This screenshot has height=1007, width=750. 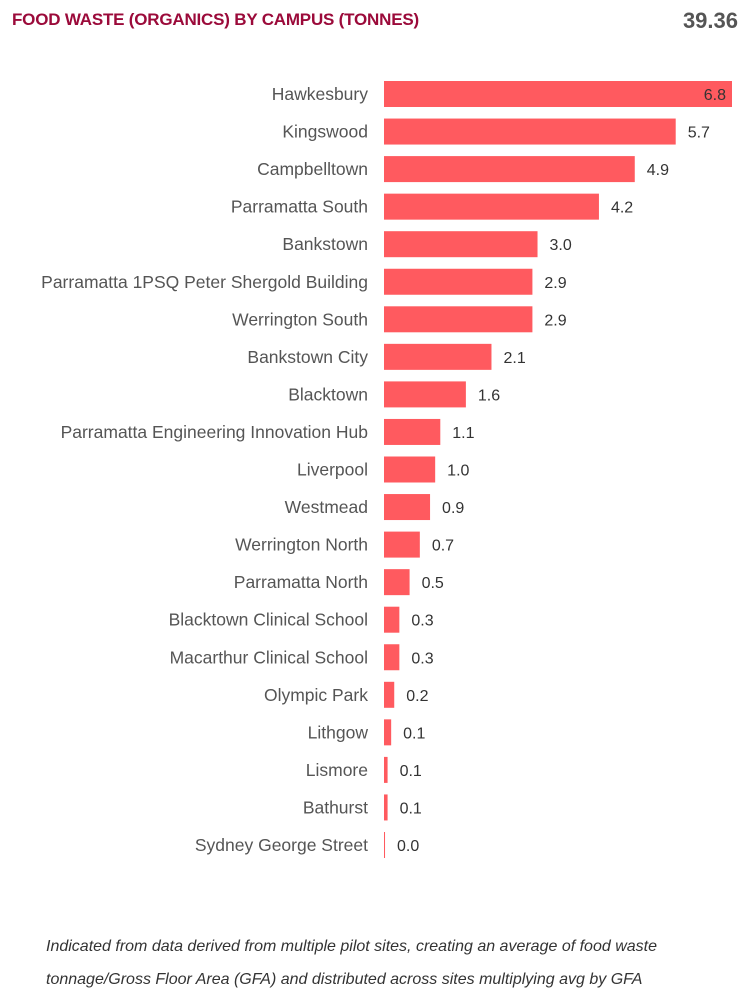 I want to click on data-label: 6.8, so click(x=715, y=95).